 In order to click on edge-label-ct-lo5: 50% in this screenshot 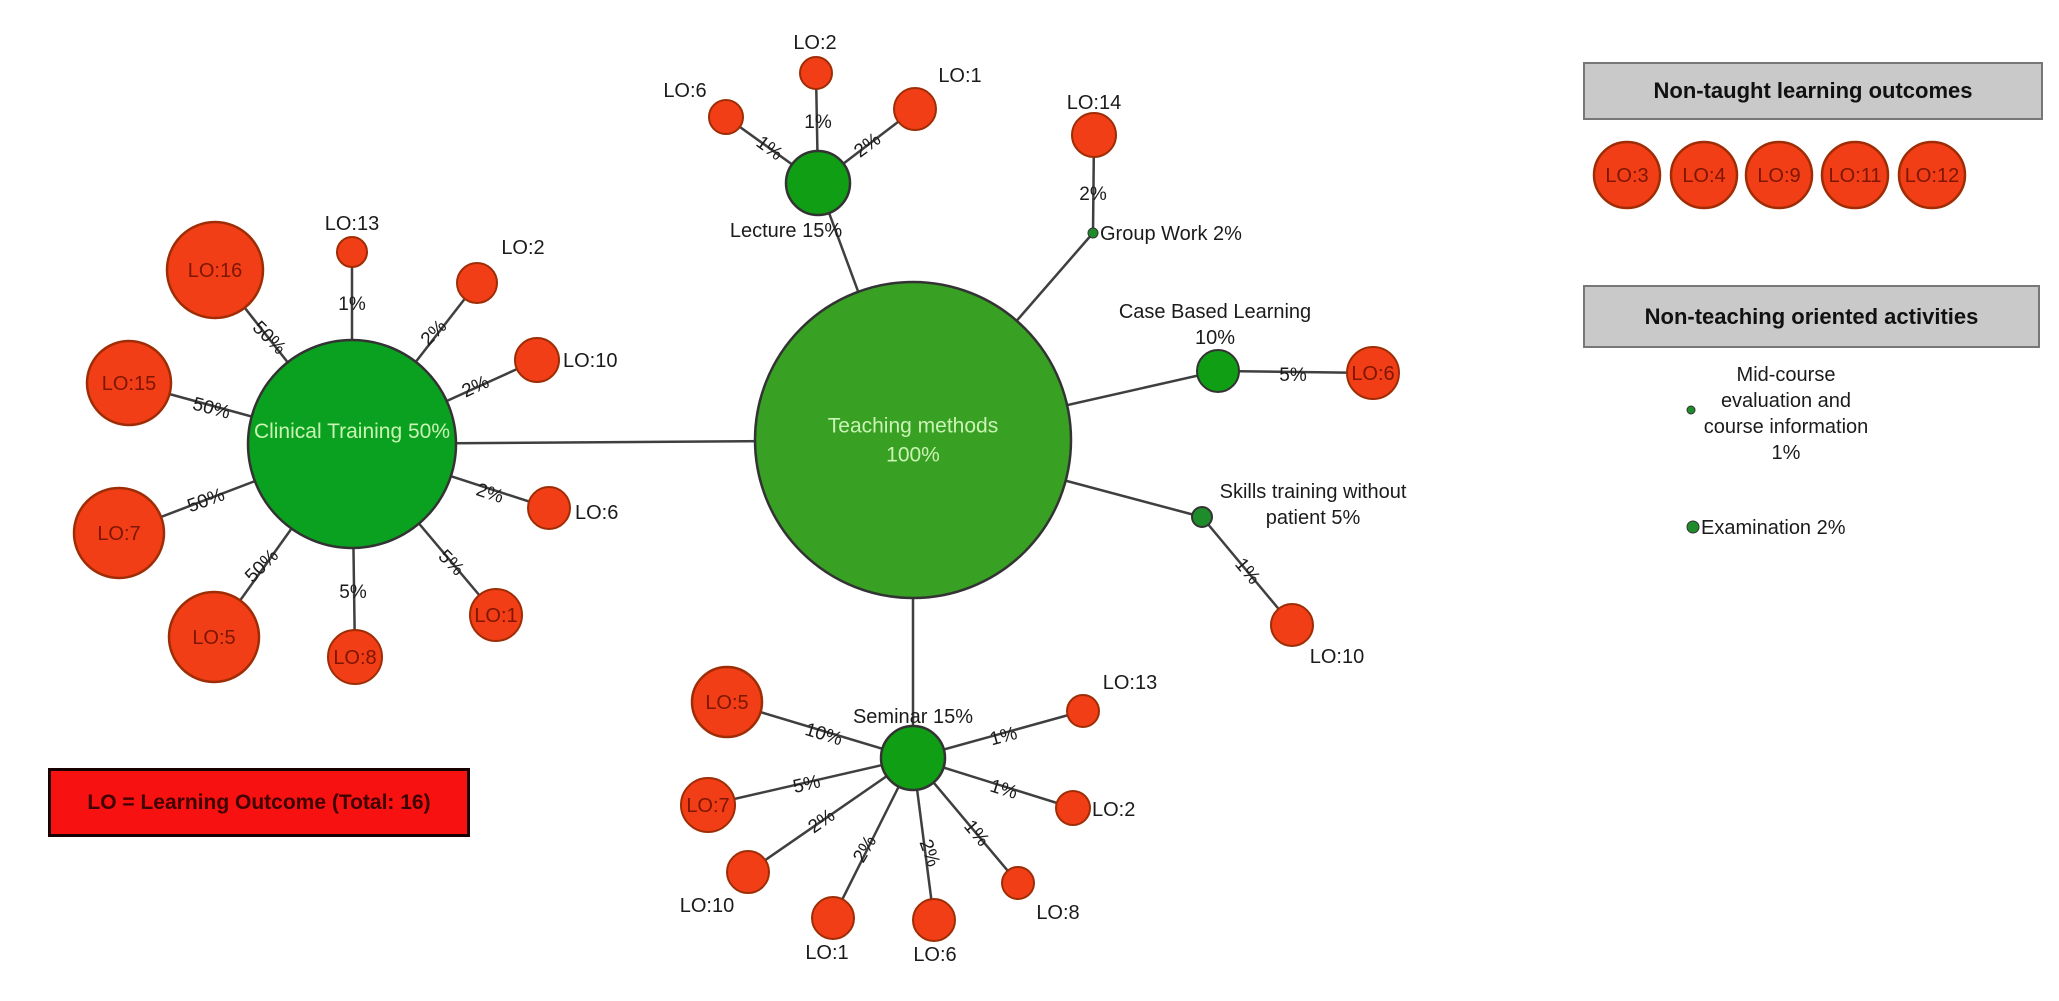, I will do `click(262, 566)`.